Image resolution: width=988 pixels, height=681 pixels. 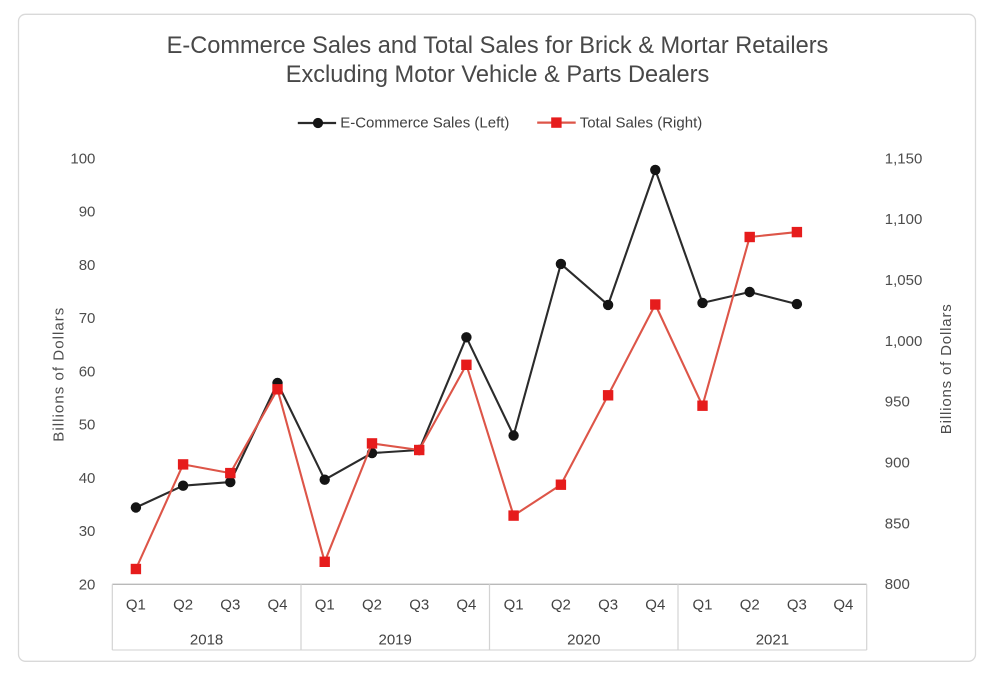 I want to click on svg-text: 900, so click(x=897, y=463).